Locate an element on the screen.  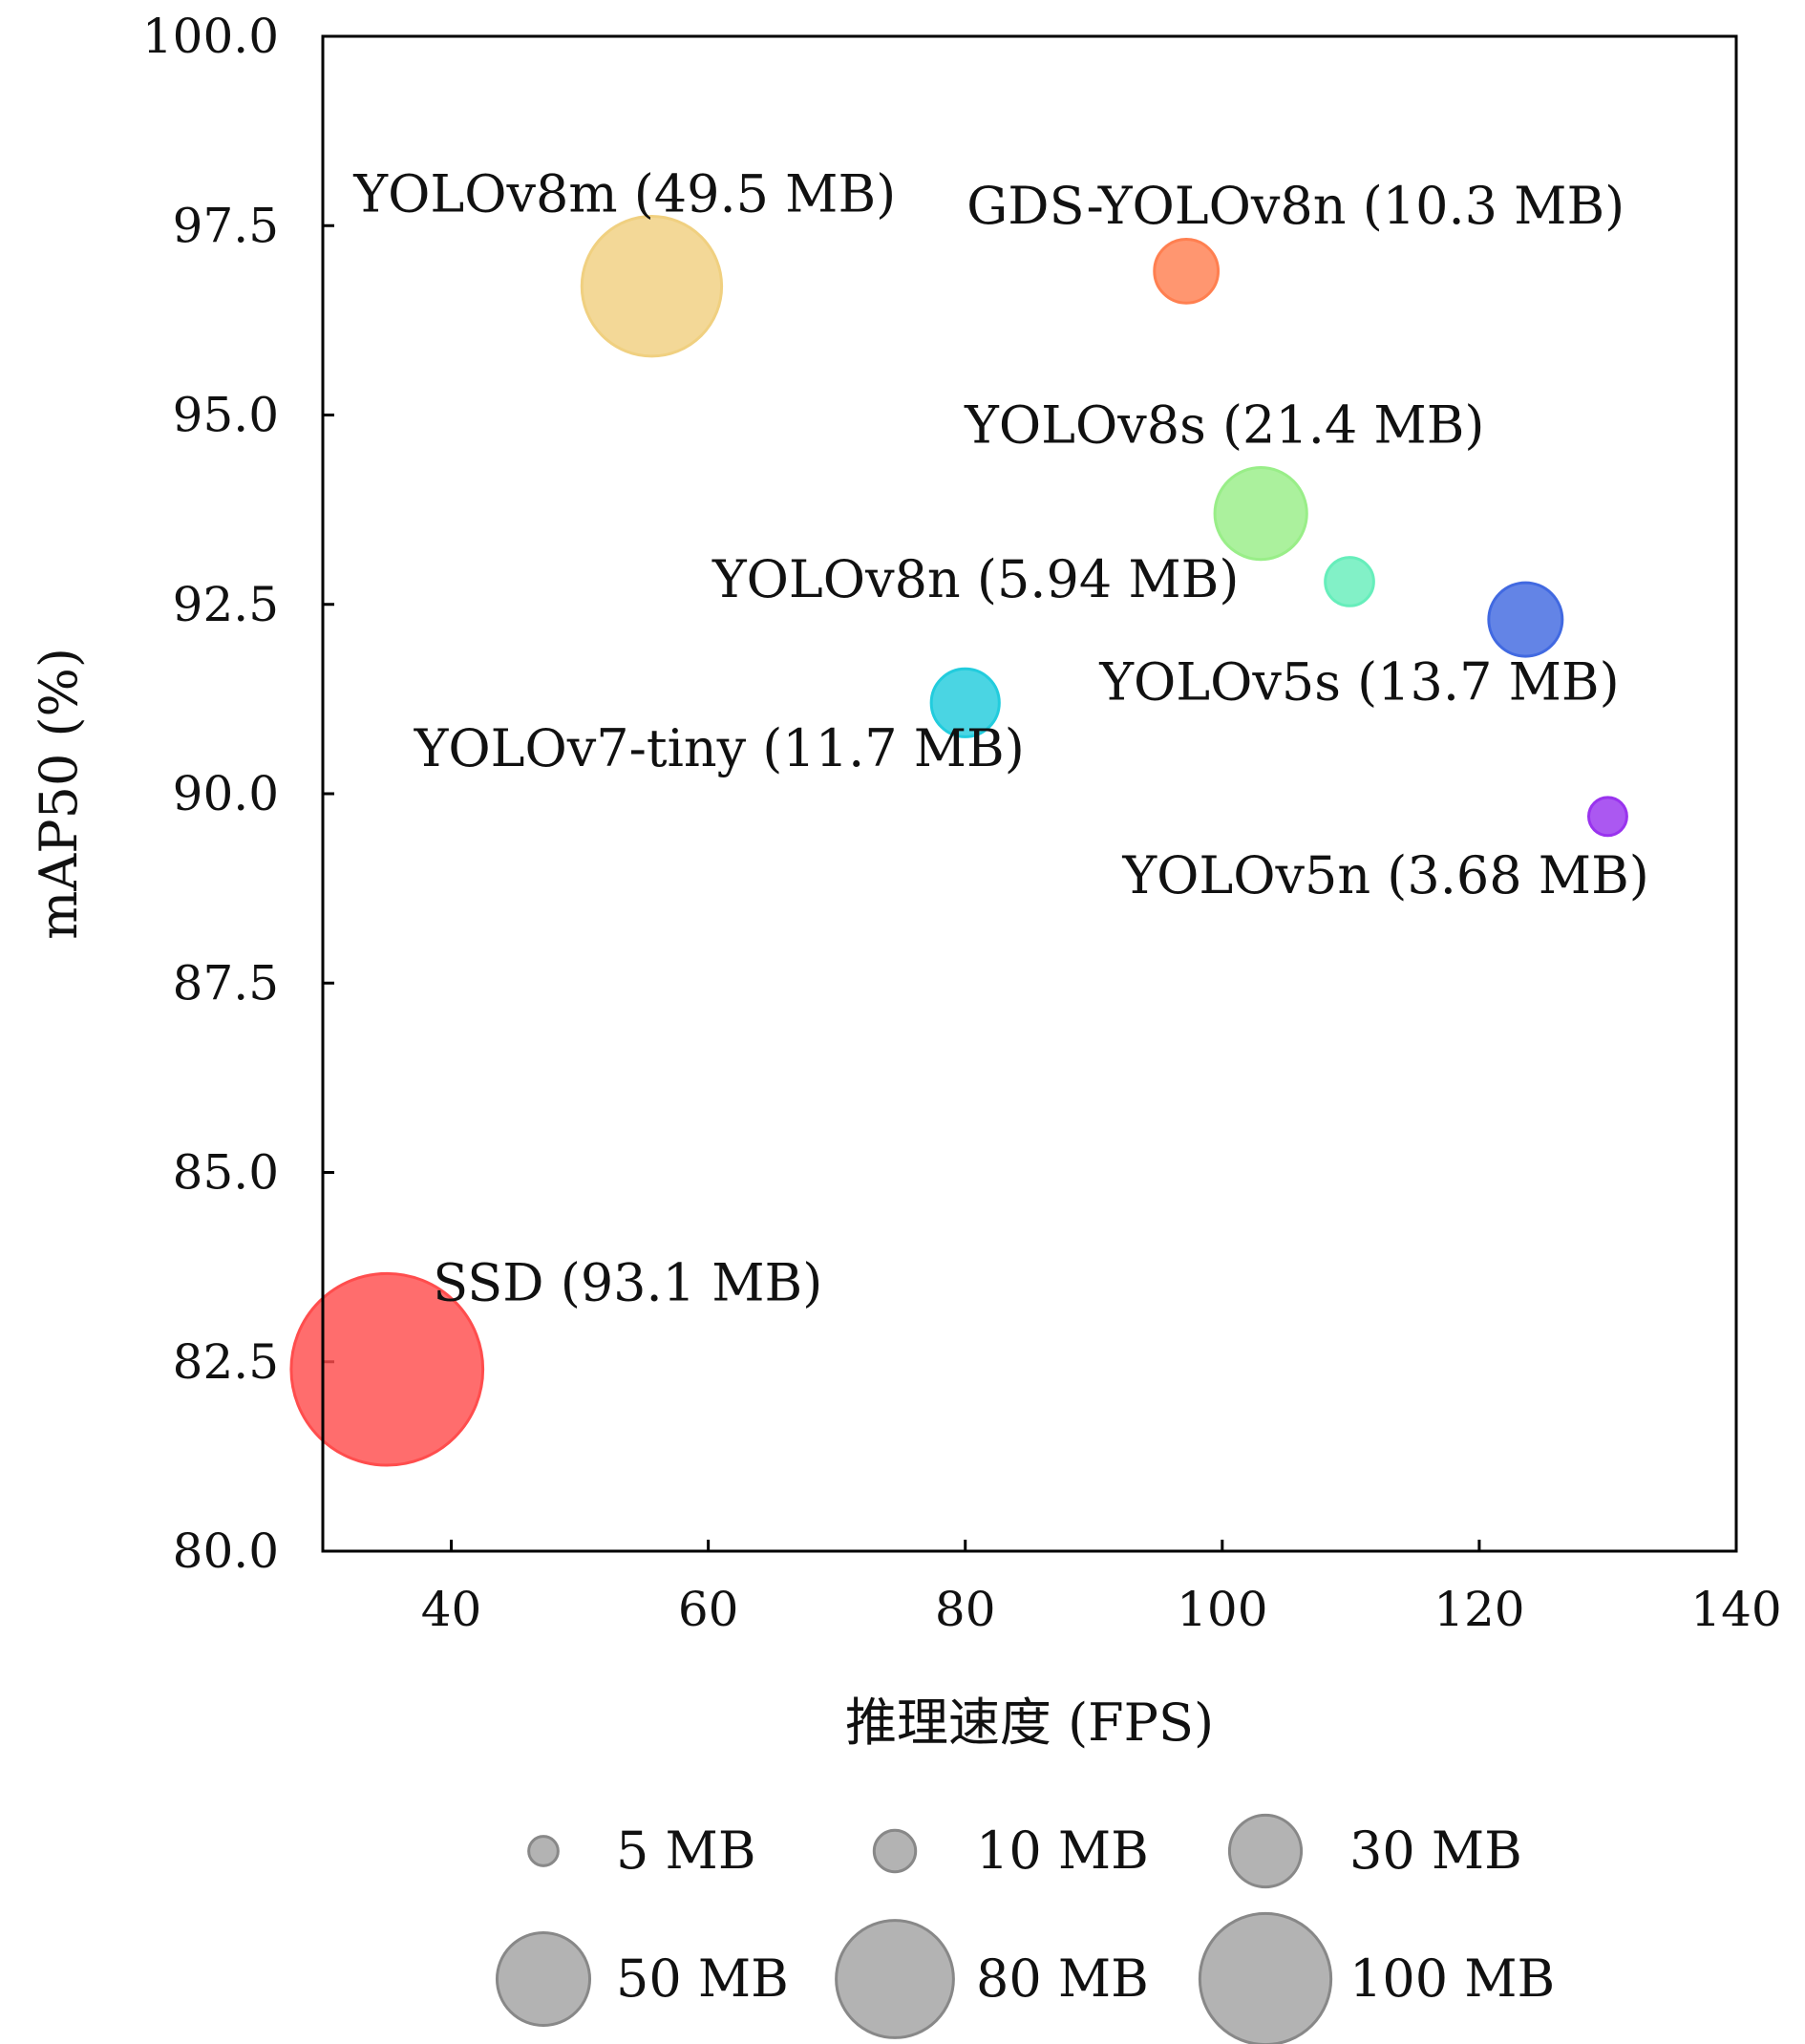
legend-label: 10 MB is located at coordinates (1062, 1850).